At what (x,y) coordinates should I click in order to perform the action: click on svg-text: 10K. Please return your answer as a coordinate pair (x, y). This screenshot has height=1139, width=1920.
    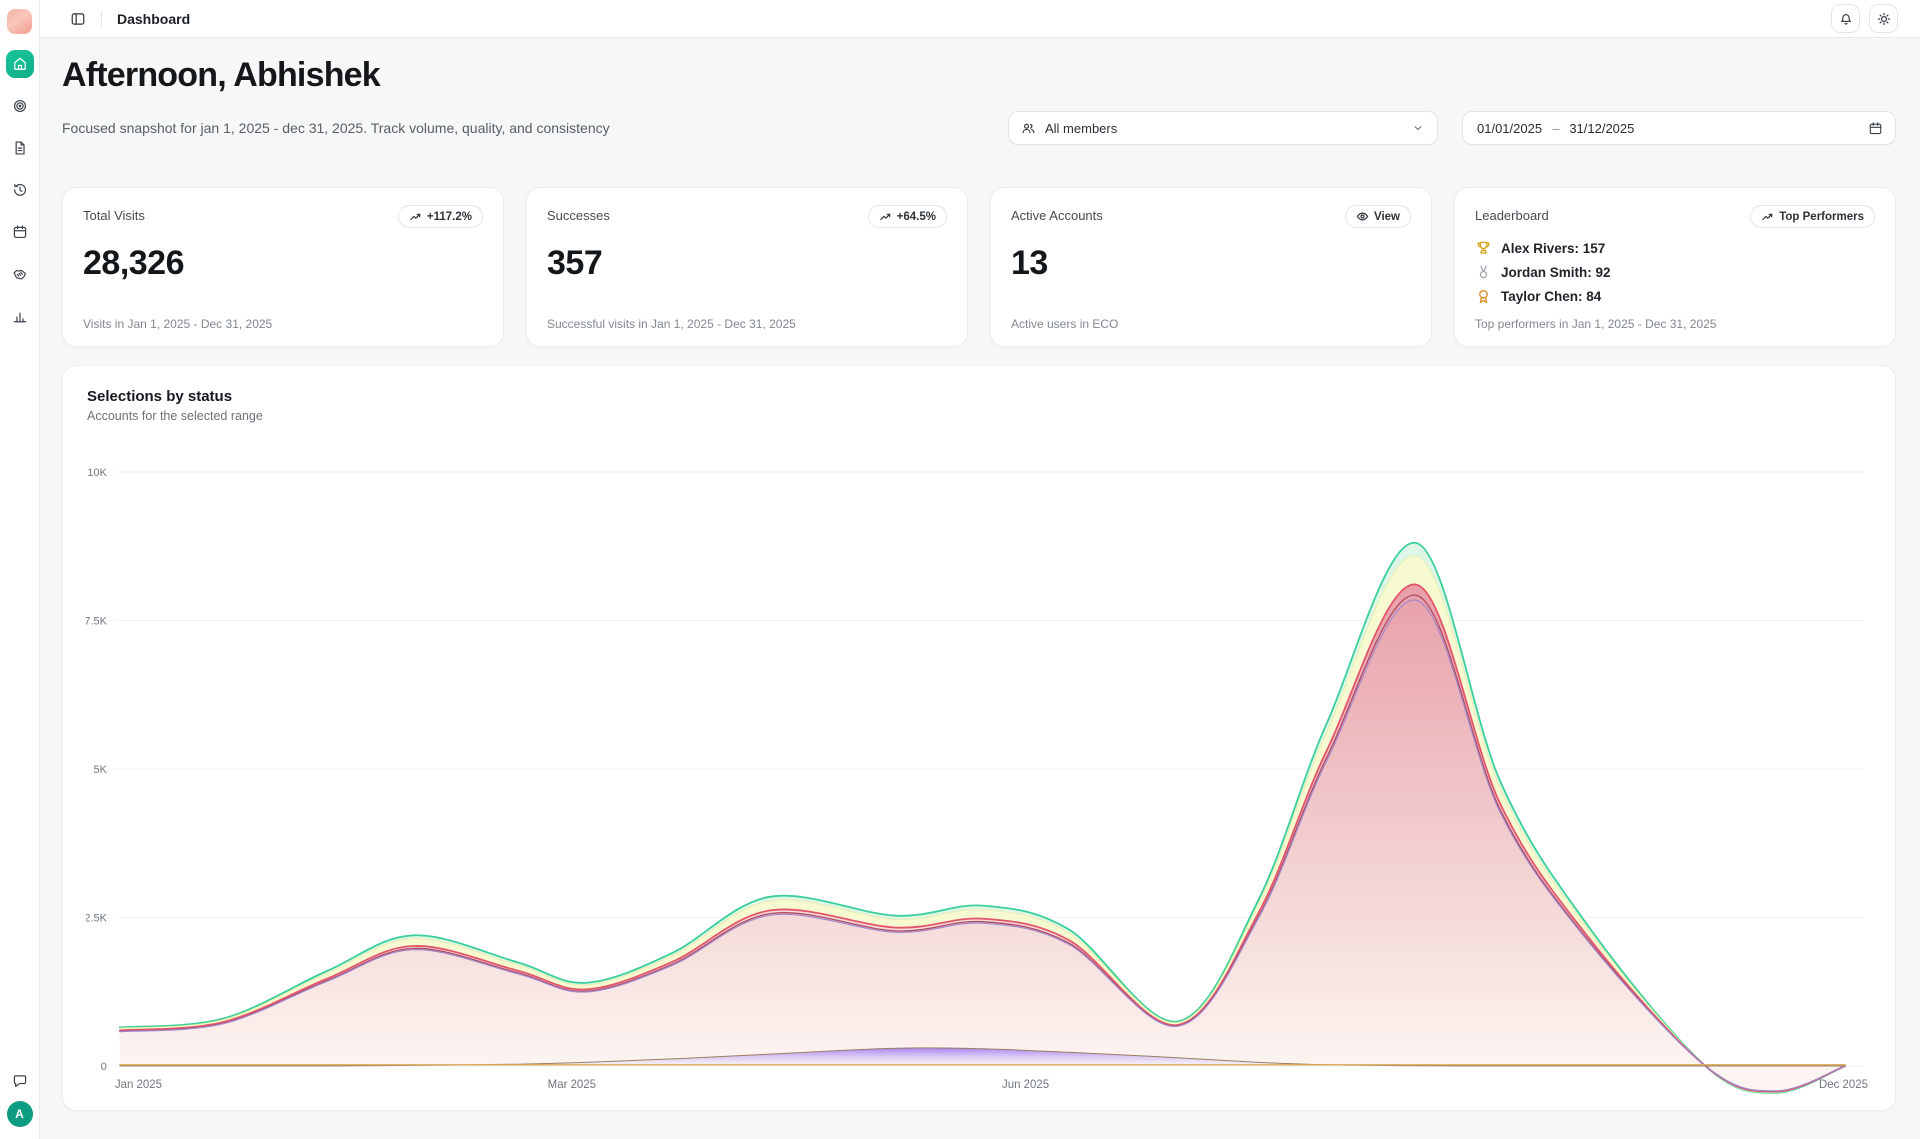
    Looking at the image, I should click on (97, 473).